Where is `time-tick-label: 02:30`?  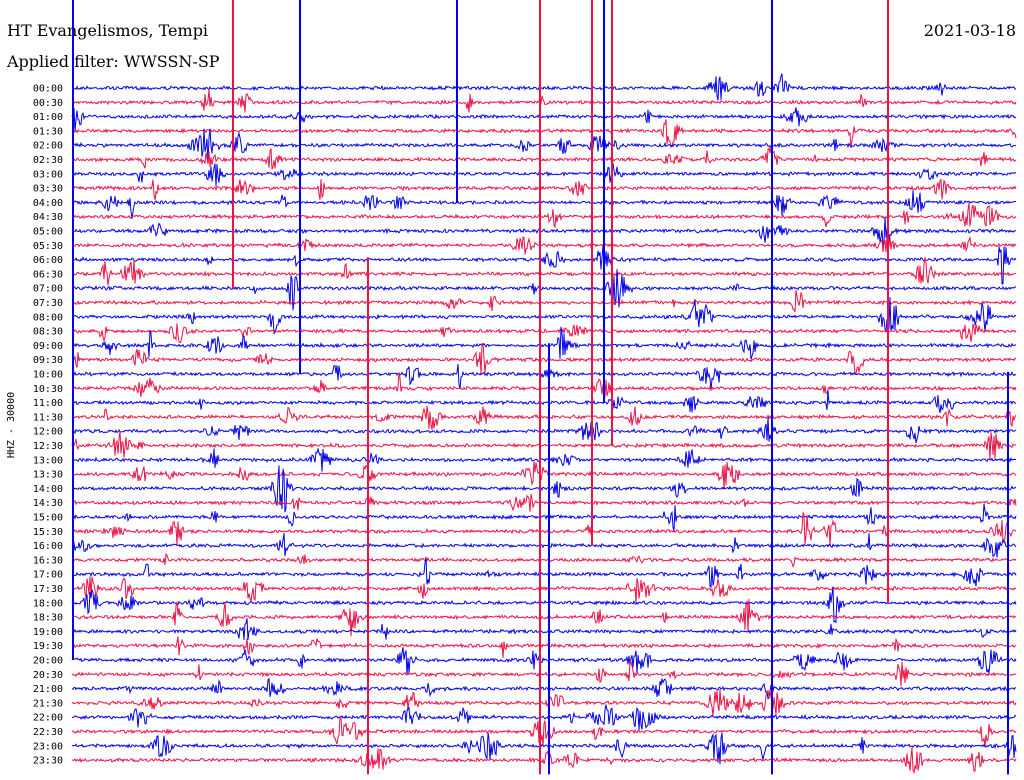
time-tick-label: 02:30 is located at coordinates (48, 160).